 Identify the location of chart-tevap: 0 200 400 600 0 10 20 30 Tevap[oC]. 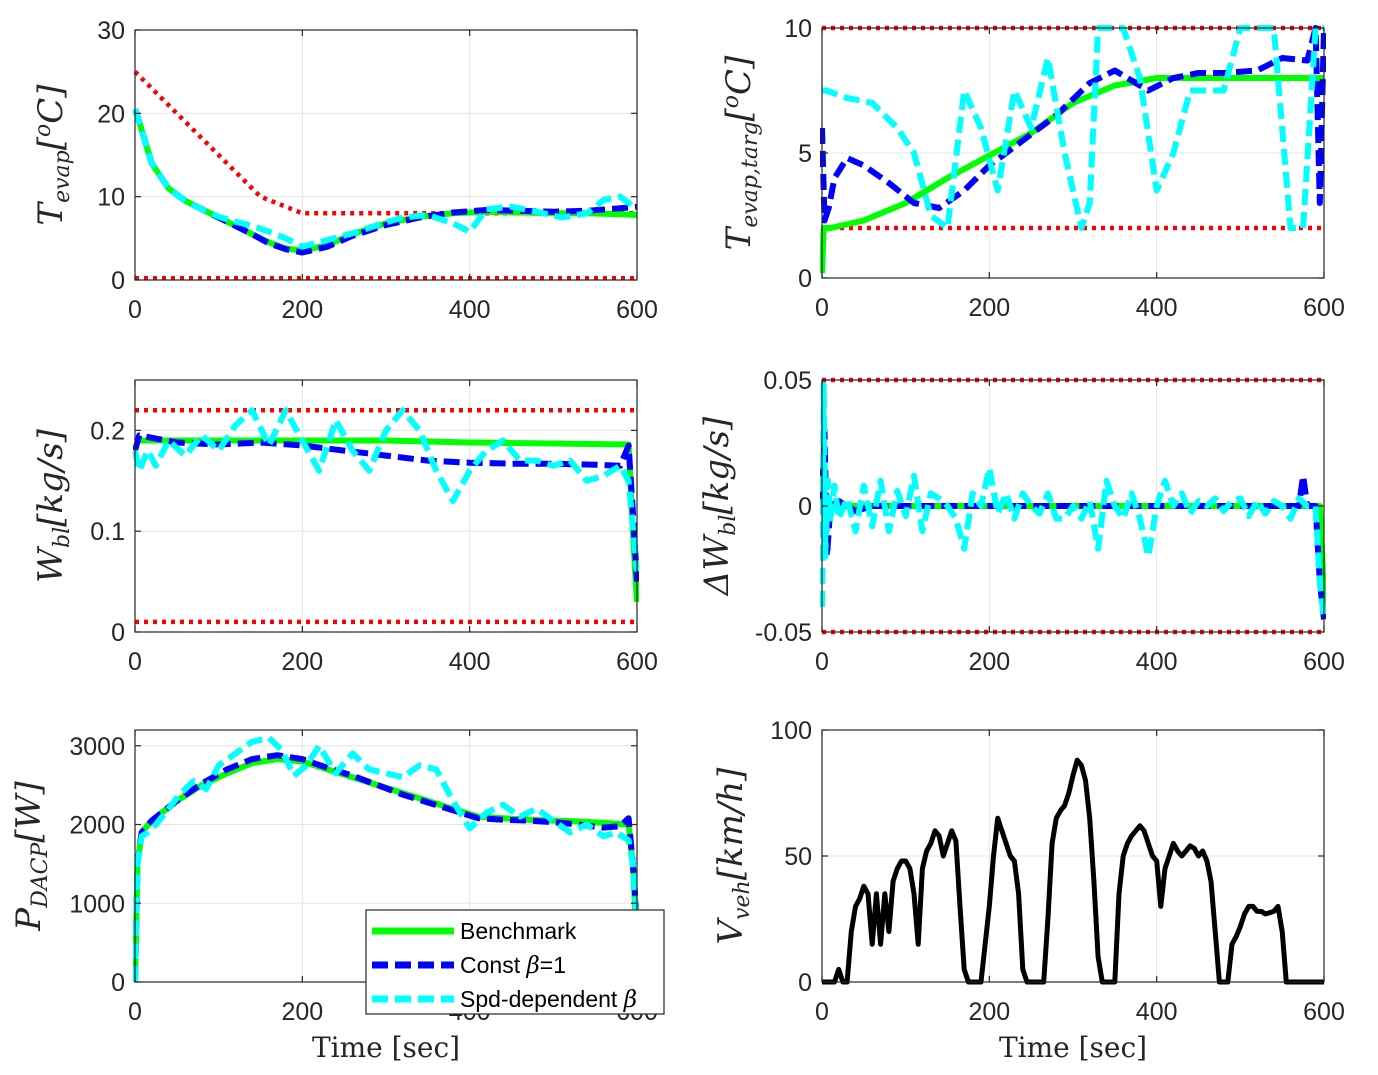
(344, 170).